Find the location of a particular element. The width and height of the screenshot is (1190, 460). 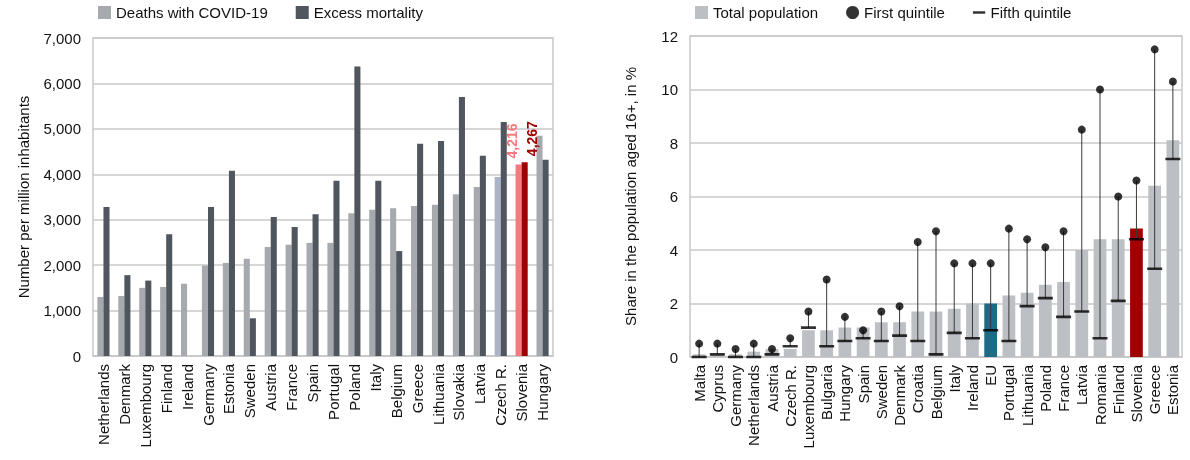

y-tick-label: 2 is located at coordinates (673, 303).